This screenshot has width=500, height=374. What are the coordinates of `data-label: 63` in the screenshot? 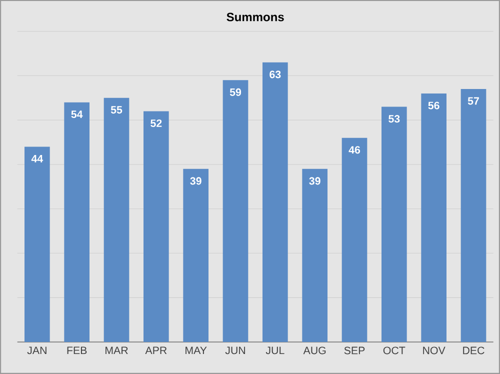 It's located at (275, 74).